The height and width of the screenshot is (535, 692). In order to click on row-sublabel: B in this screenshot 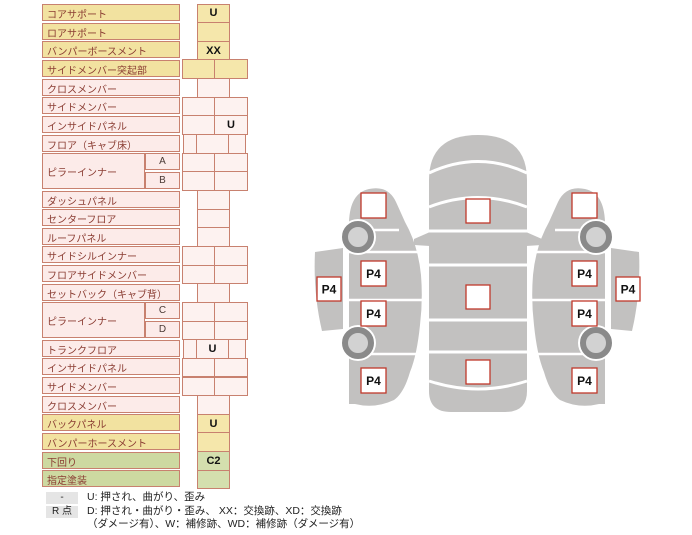, I will do `click(162, 180)`.